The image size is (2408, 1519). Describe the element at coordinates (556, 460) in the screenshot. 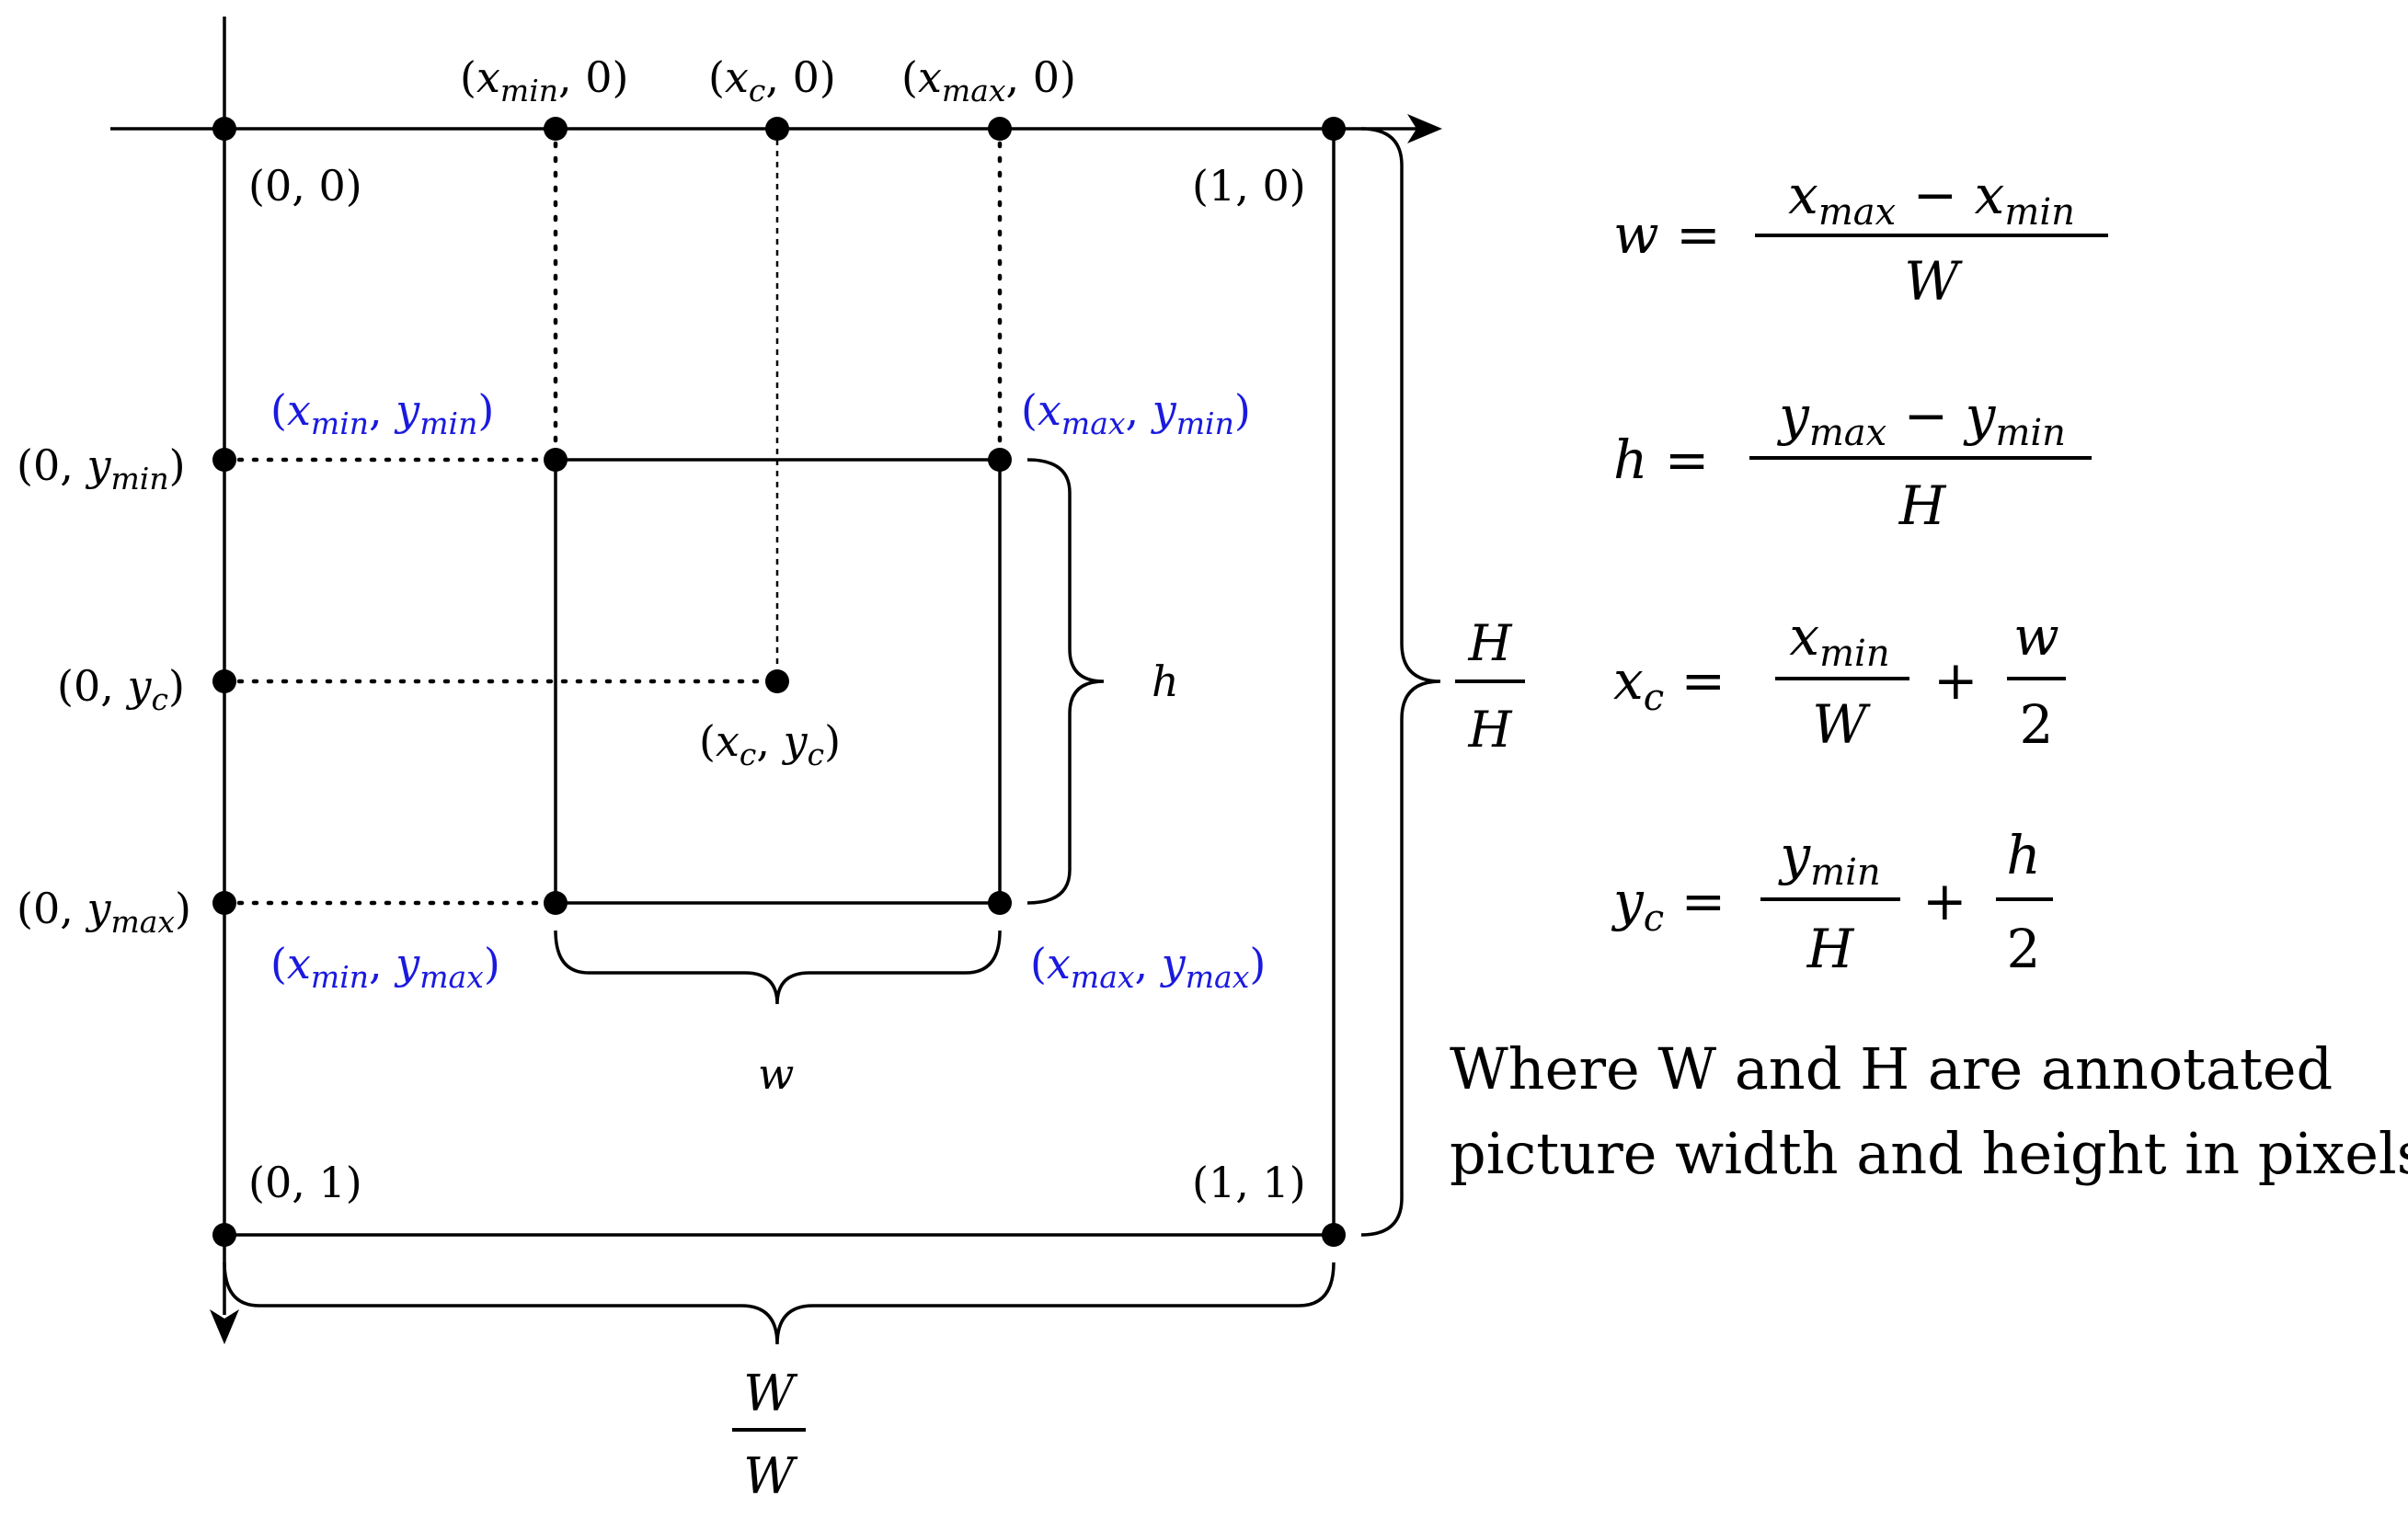

I see `point-box-top-left` at that location.